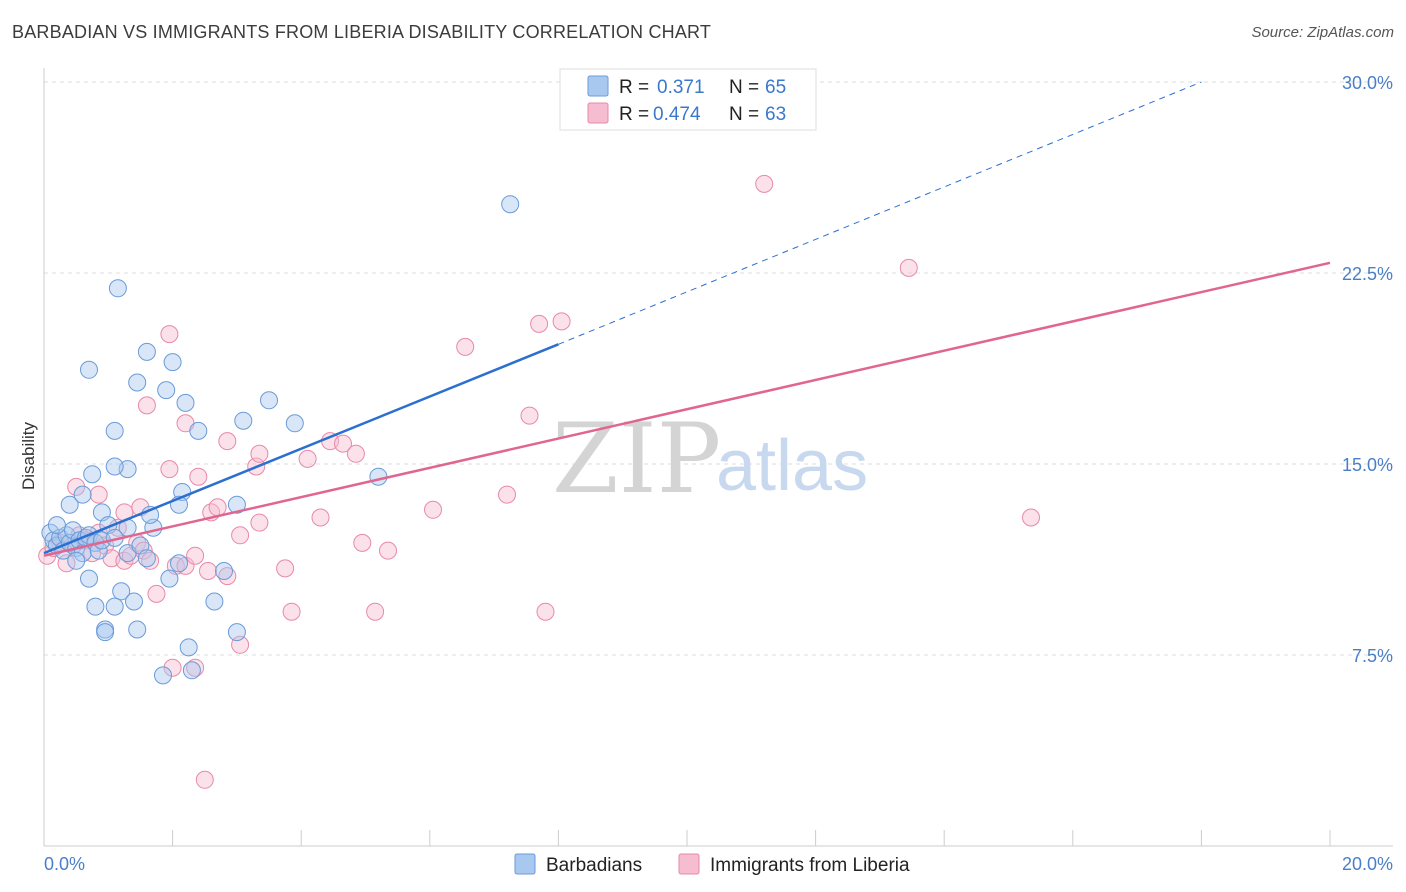  Describe the element at coordinates (688, 99) in the screenshot. I see `legend-box: R = 0.371 N = 65 R = 0.474 N = 63` at that location.